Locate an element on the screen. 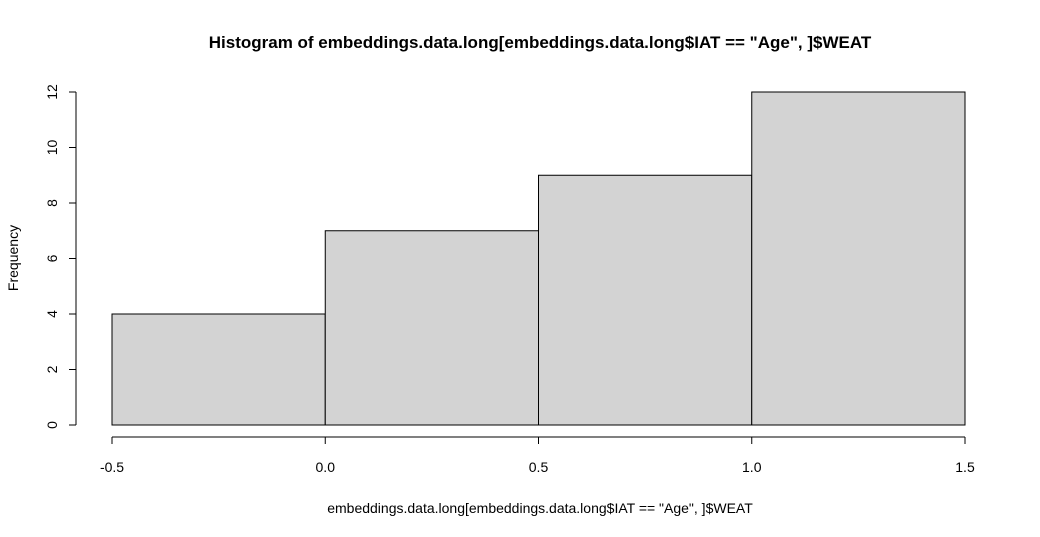 The height and width of the screenshot is (537, 1040). y-tick-label: 10 is located at coordinates (52, 148).